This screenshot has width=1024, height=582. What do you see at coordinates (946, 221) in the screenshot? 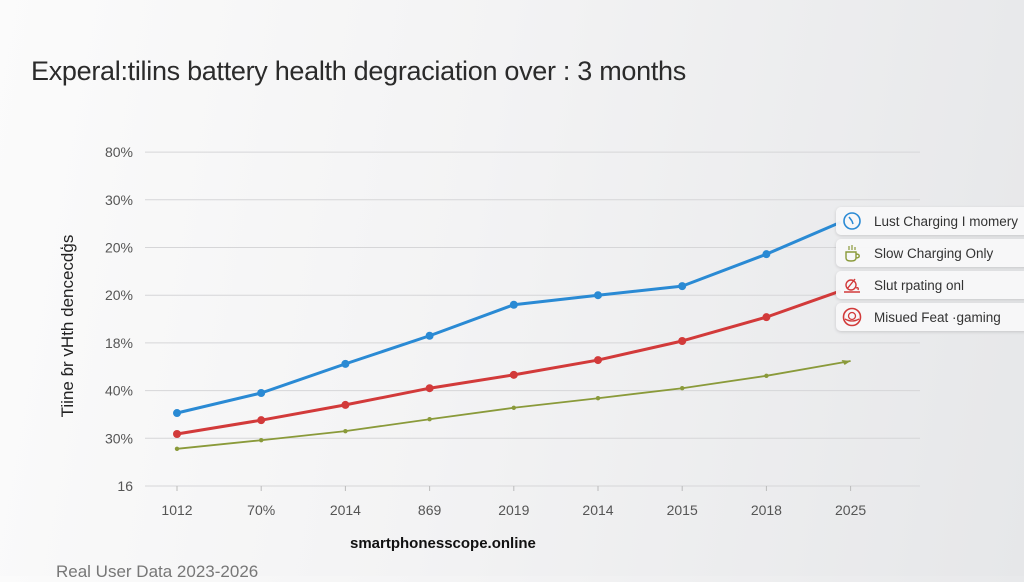
I see `legend-label: Lust Charging I momery` at bounding box center [946, 221].